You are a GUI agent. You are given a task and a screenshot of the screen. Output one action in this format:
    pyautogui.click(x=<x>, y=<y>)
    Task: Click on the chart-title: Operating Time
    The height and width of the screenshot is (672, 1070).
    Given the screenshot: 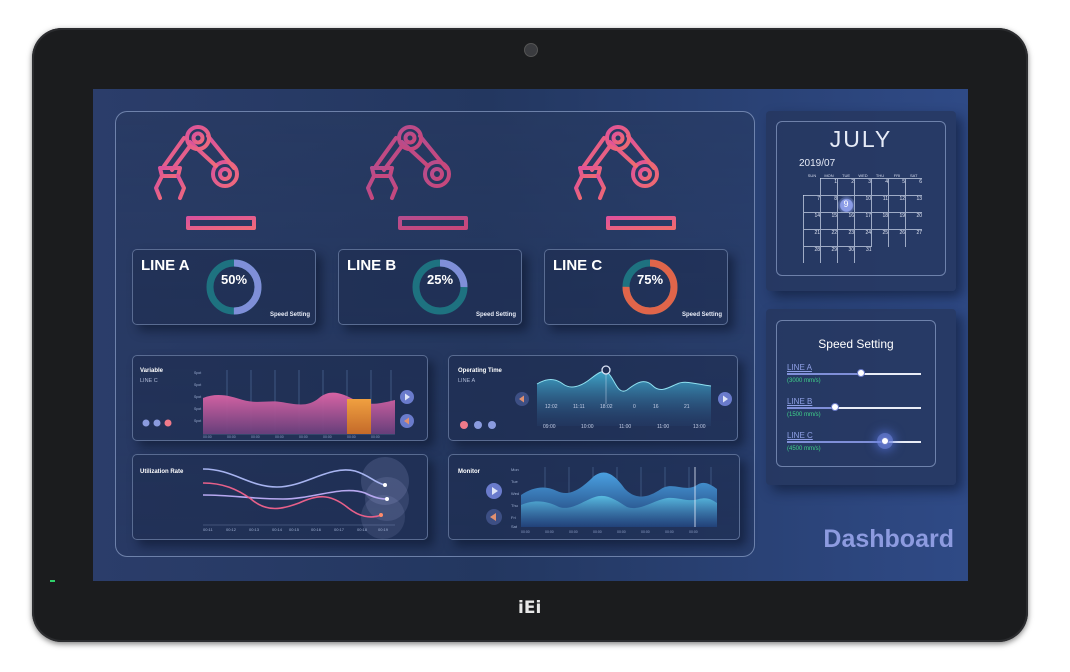 What is the action you would take?
    pyautogui.click(x=480, y=371)
    